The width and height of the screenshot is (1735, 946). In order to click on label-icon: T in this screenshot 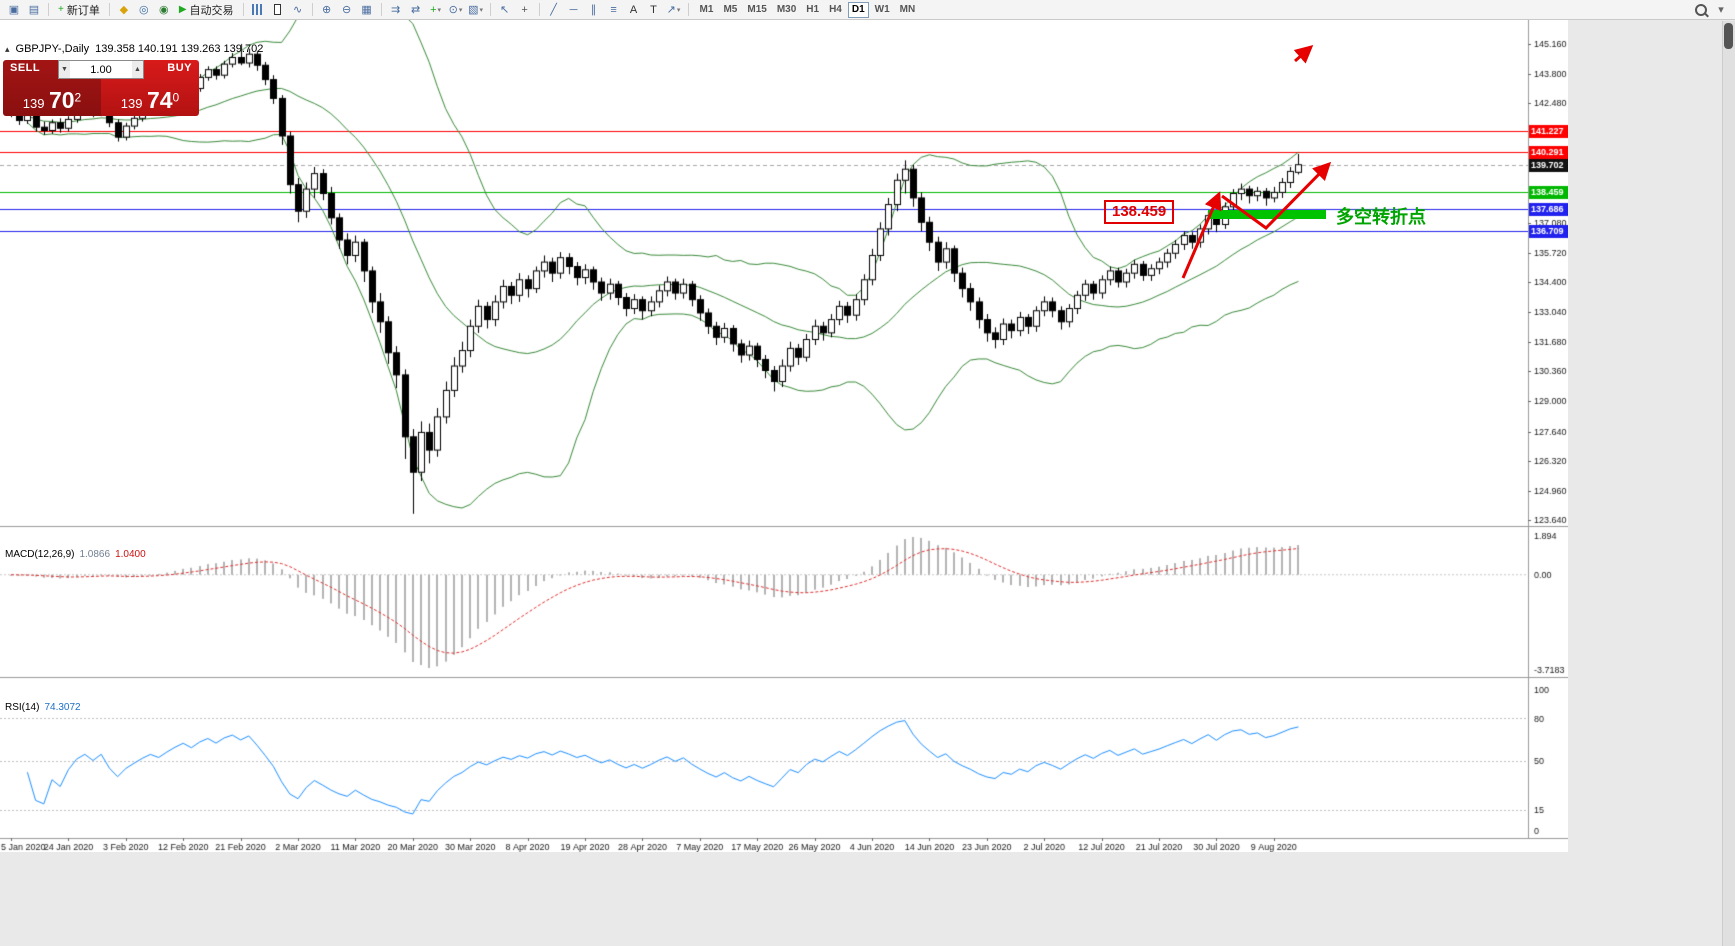, I will do `click(653, 9)`.